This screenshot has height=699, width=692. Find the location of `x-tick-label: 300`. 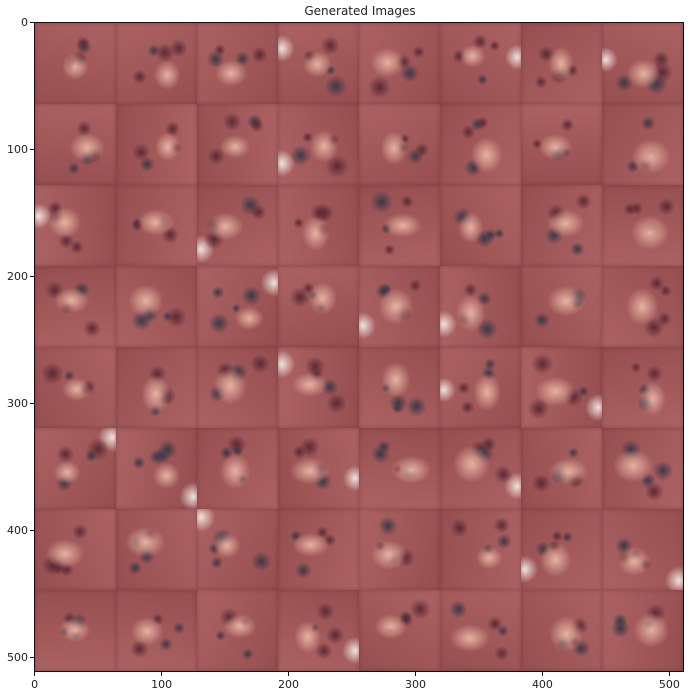

x-tick-label: 300 is located at coordinates (415, 684).